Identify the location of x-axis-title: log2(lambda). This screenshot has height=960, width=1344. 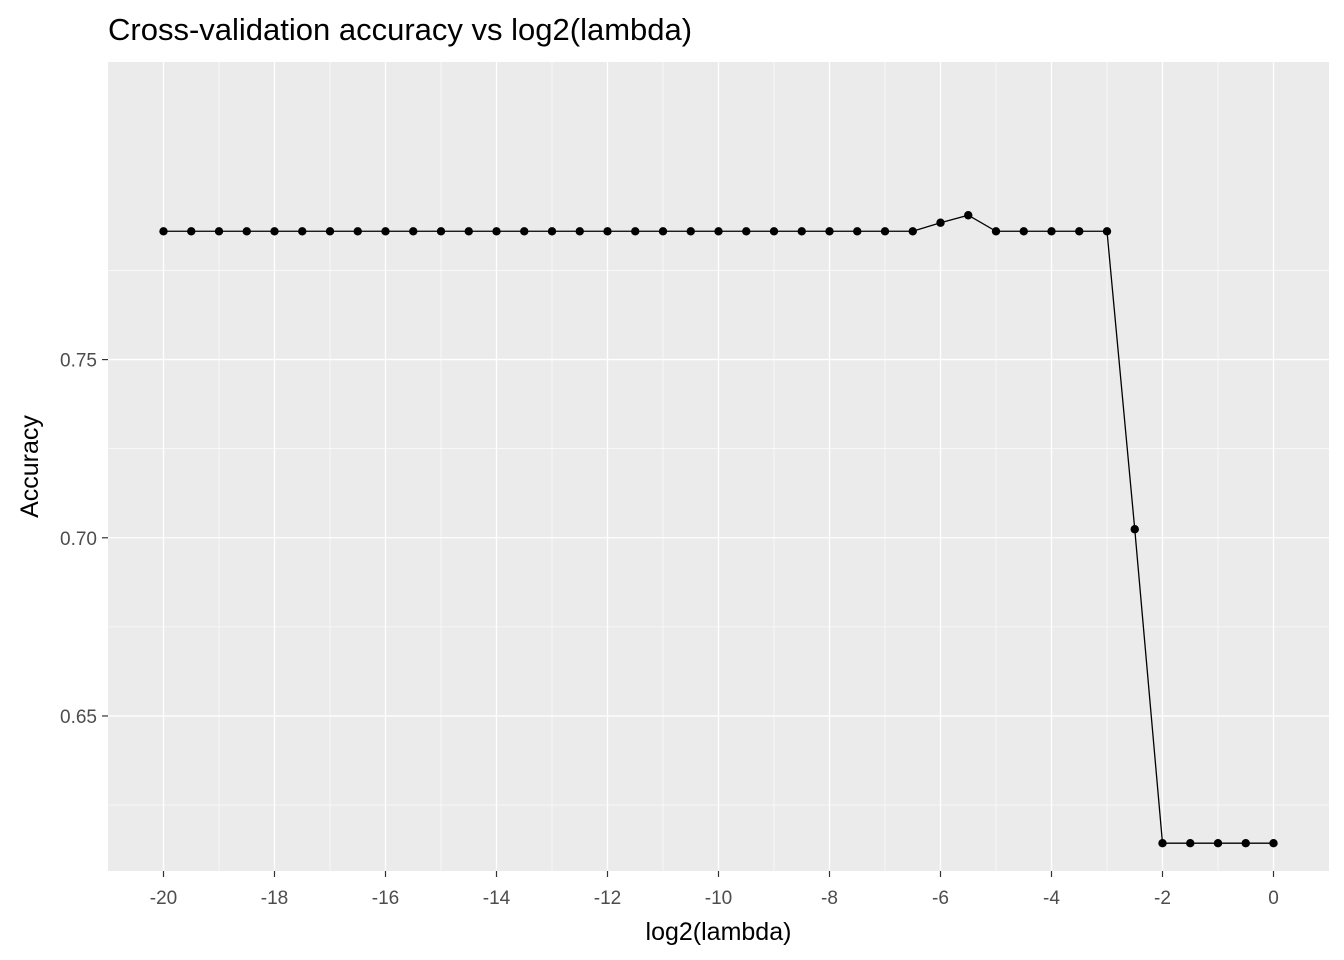
(719, 932).